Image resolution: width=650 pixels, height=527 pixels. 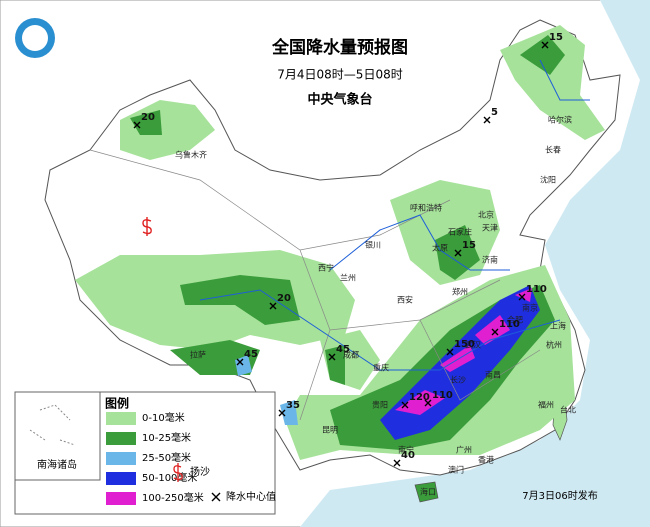 What do you see at coordinates (166, 437) in the screenshot?
I see `legend-label: 10-25毫米` at bounding box center [166, 437].